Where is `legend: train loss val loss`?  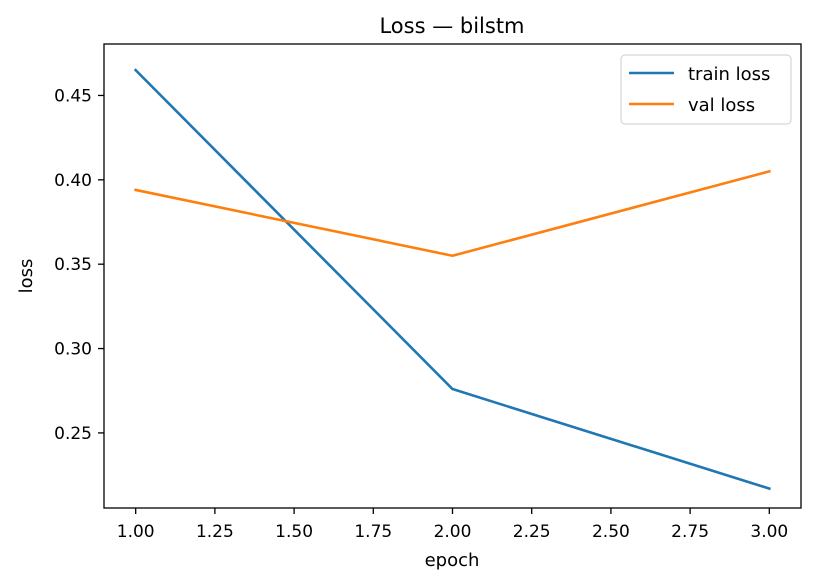
legend: train loss val loss is located at coordinates (706, 89).